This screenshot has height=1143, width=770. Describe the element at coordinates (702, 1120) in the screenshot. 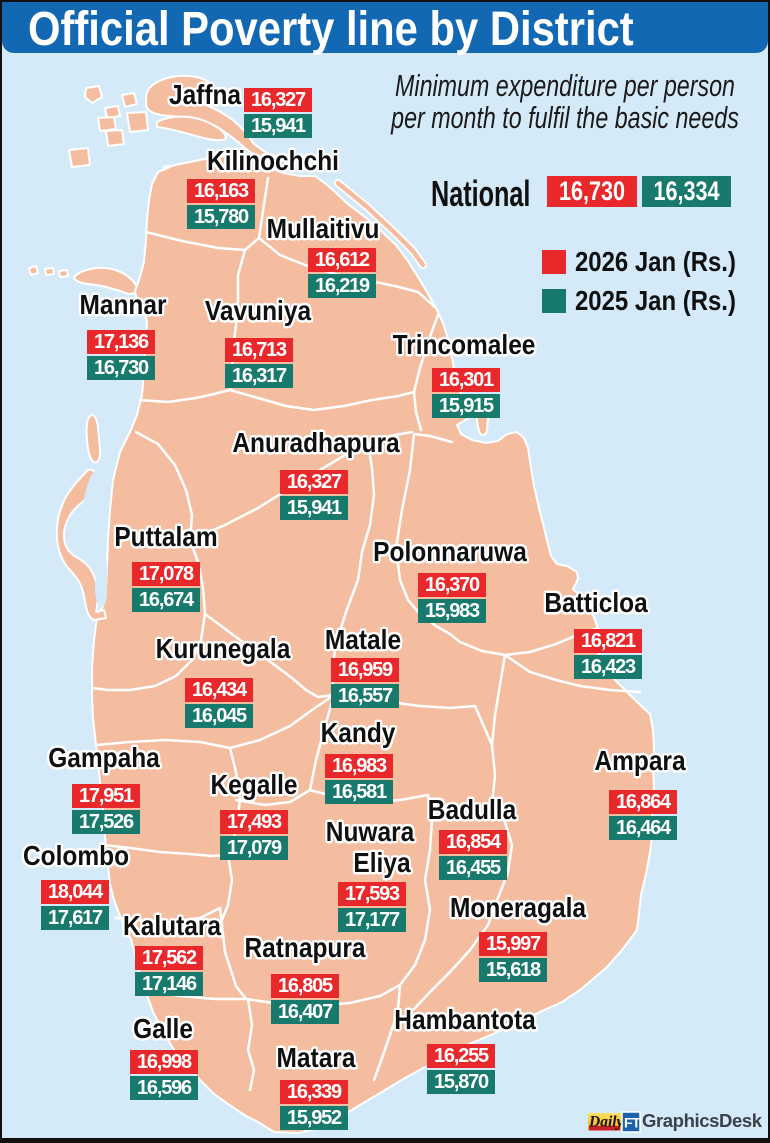

I see `svg-text: GraphicsDesk` at that location.